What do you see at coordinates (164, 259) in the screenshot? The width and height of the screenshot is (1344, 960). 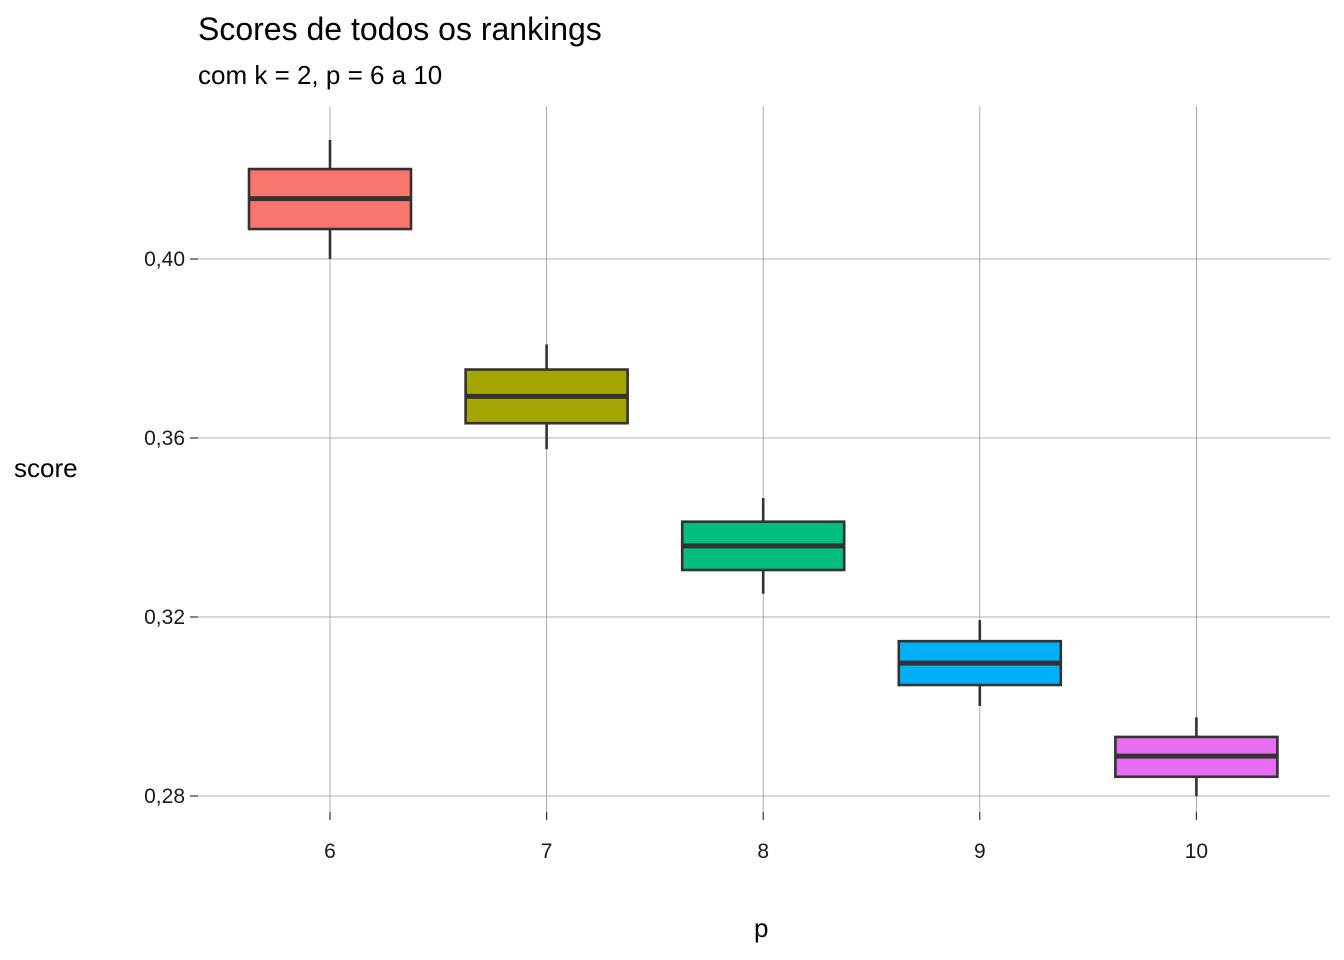 I see `y-tick-label: 0,40` at bounding box center [164, 259].